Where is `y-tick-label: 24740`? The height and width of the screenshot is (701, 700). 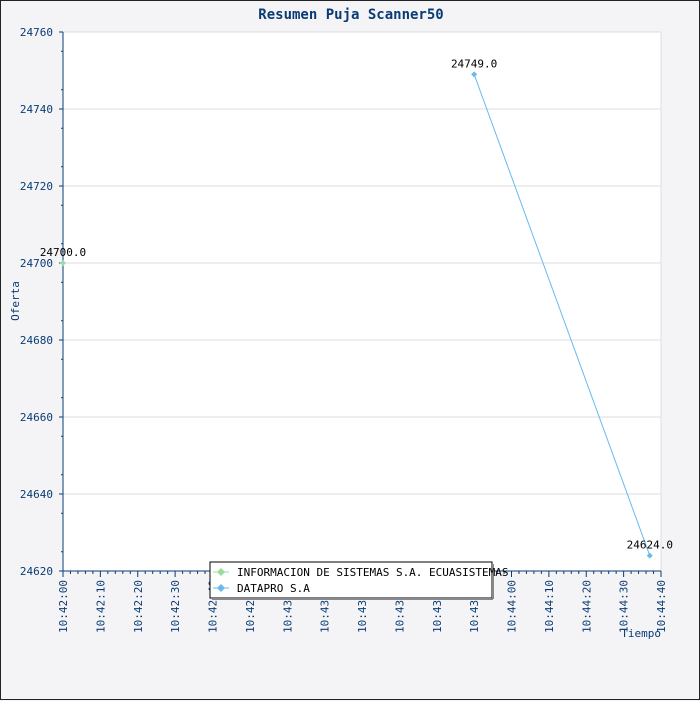
y-tick-label: 24740 is located at coordinates (36, 109).